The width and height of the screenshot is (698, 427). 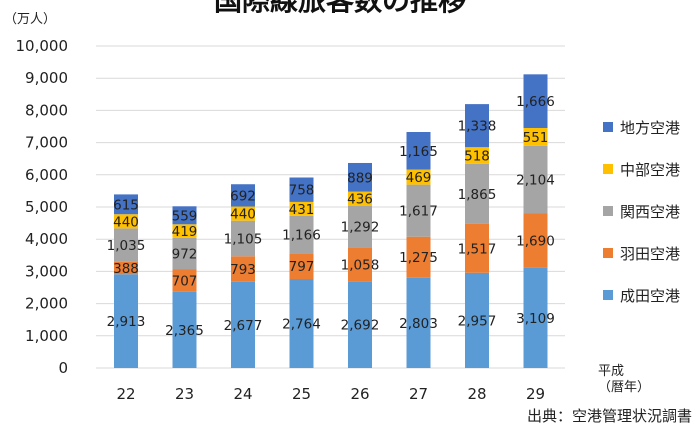 I want to click on data-label: 469, so click(x=419, y=178).